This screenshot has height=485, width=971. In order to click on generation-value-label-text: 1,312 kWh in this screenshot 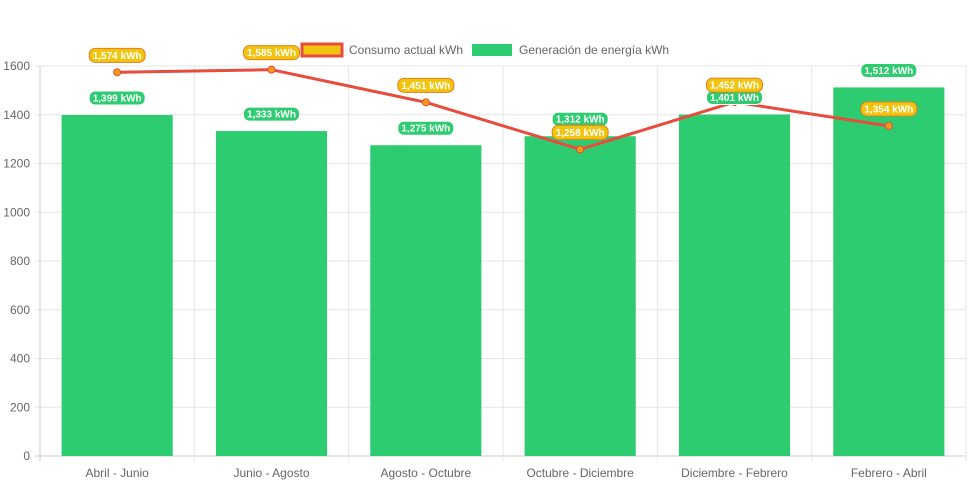, I will do `click(580, 120)`.